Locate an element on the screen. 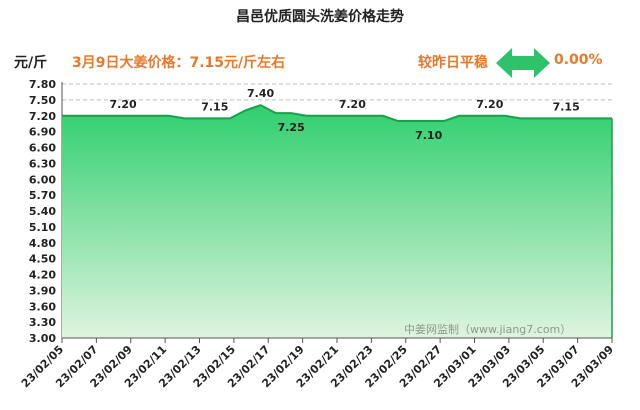 Image resolution: width=640 pixels, height=410 pixels. data-label: 7.40 is located at coordinates (260, 93).